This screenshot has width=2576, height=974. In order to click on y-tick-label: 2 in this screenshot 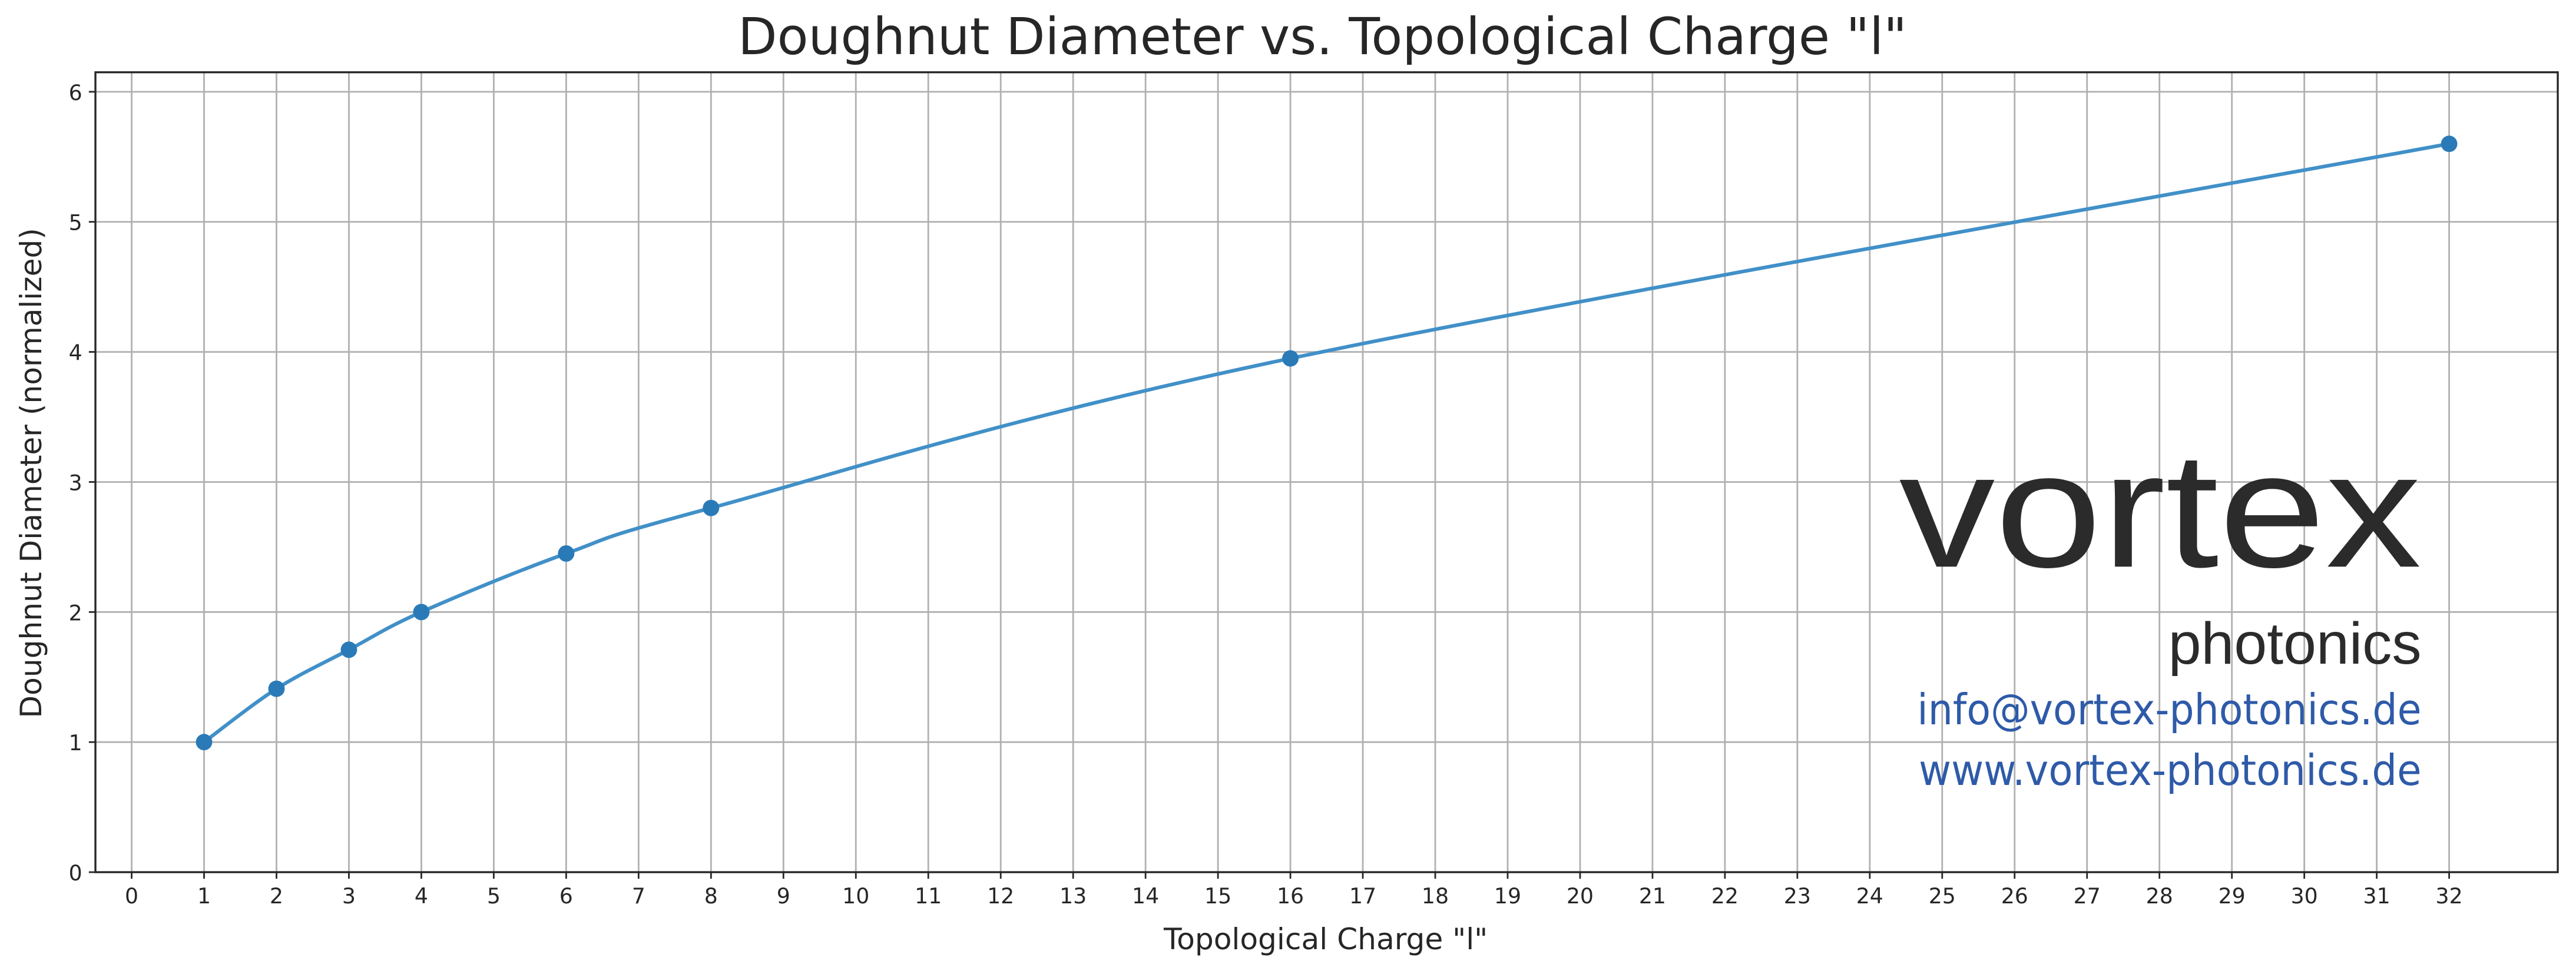, I will do `click(75, 612)`.